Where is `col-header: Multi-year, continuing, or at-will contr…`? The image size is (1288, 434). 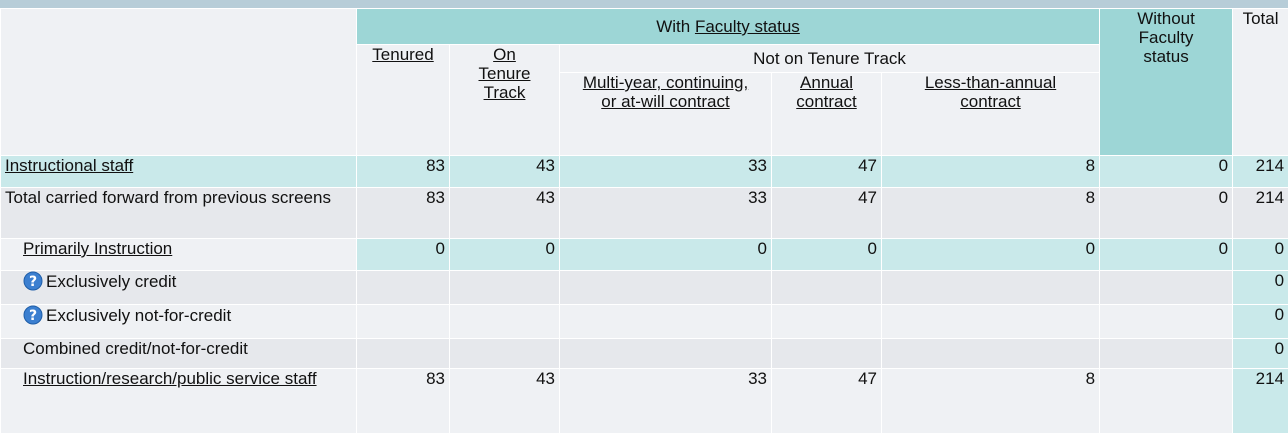 col-header: Multi-year, continuing, or at-will contr… is located at coordinates (666, 114).